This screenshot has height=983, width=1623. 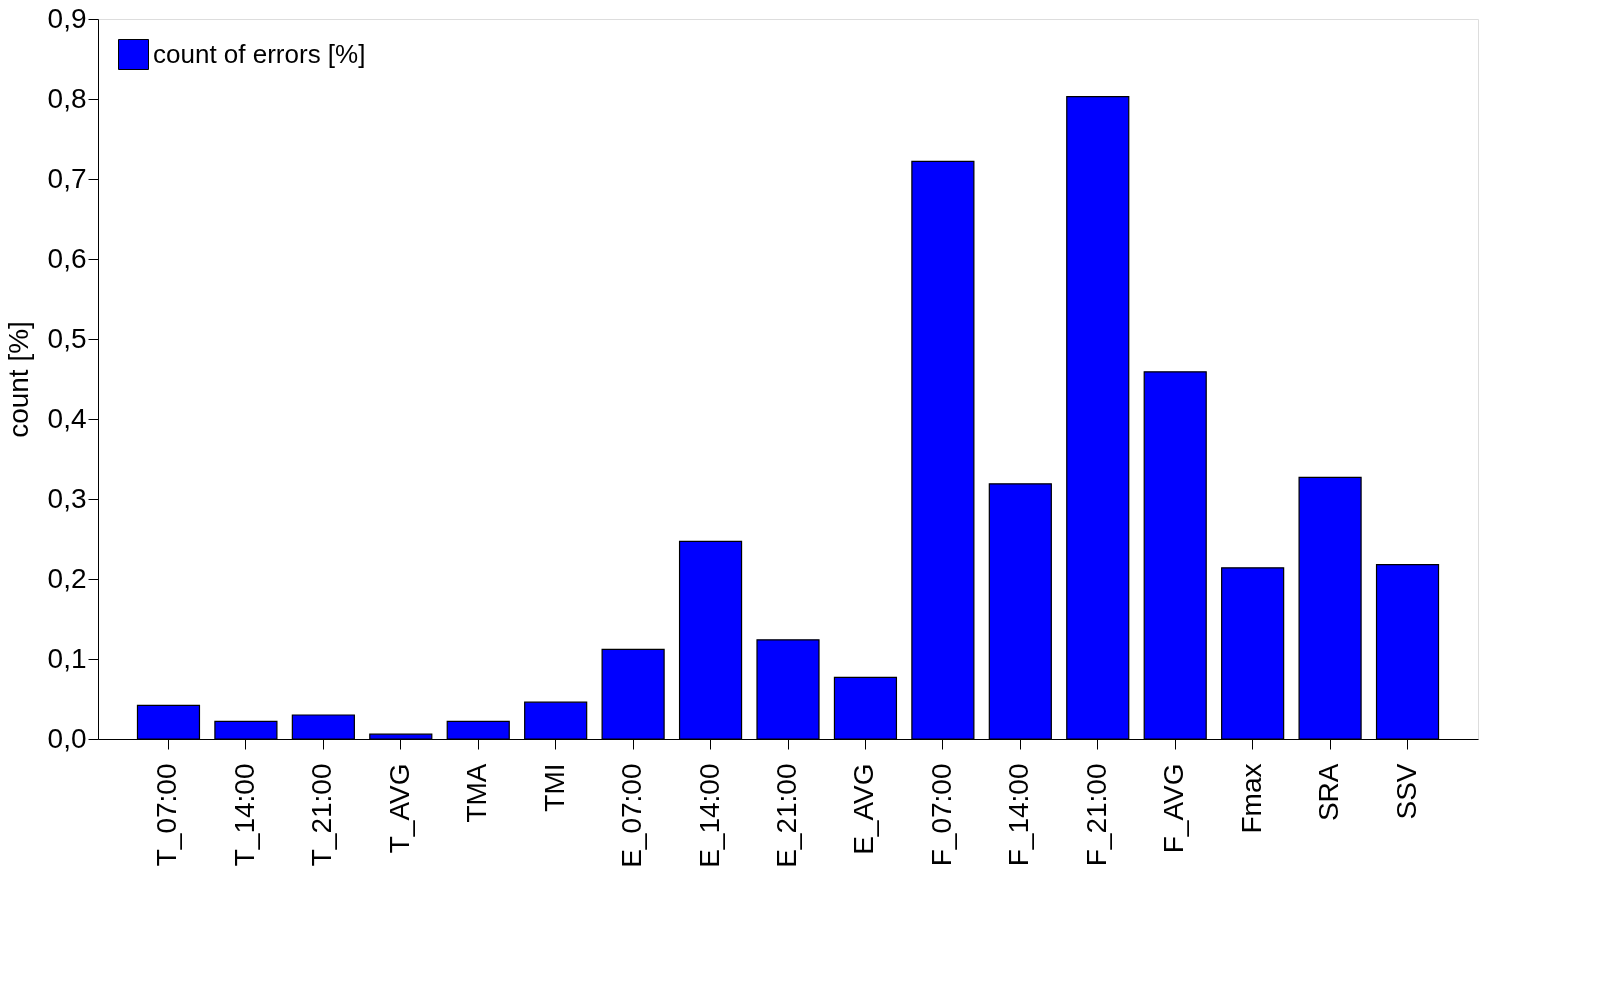 What do you see at coordinates (709, 815) in the screenshot?
I see `x-tick-label: E_14:00` at bounding box center [709, 815].